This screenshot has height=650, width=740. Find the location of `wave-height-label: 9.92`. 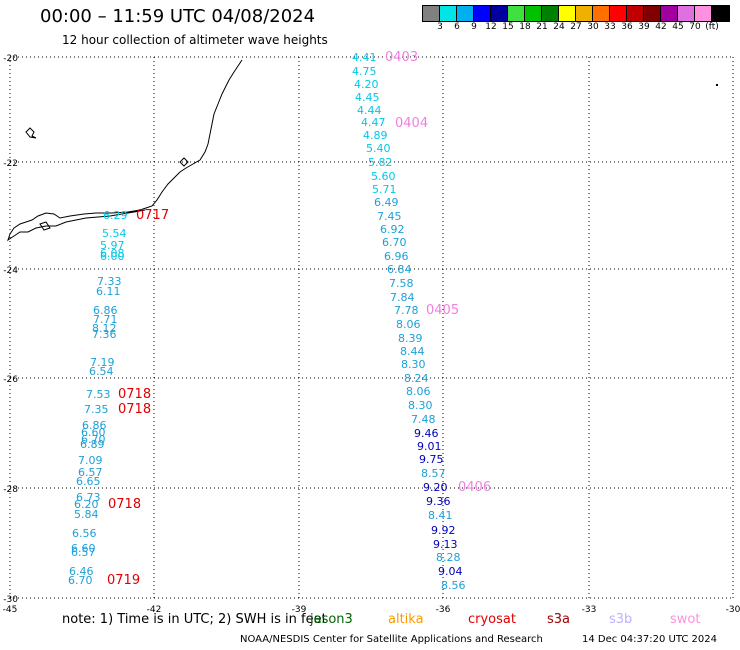

wave-height-label: 9.92 is located at coordinates (443, 530).